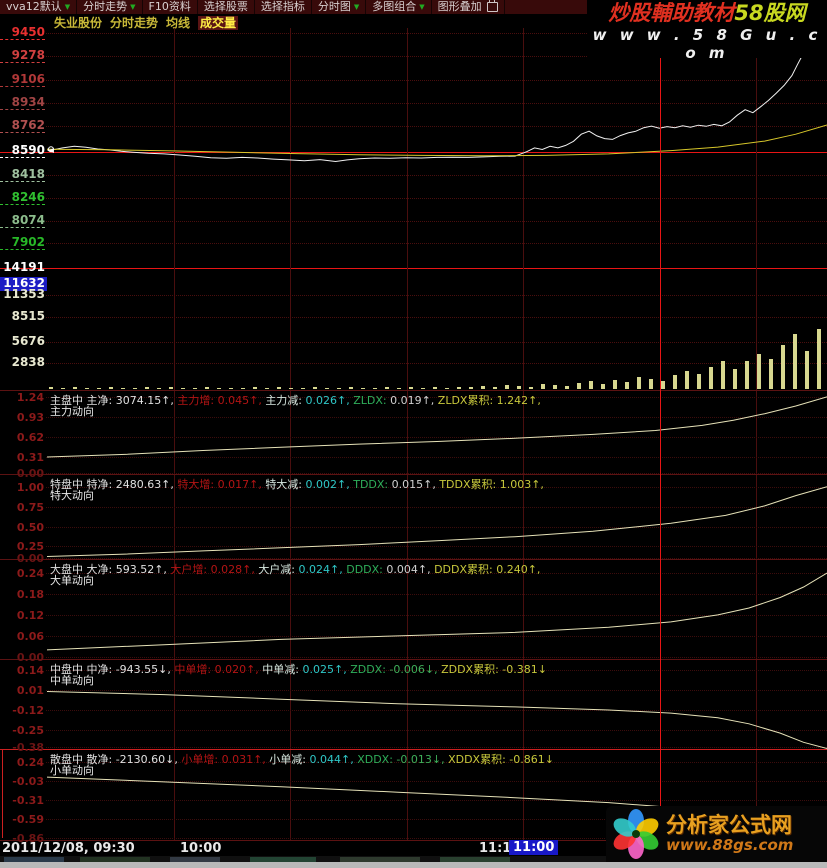  Describe the element at coordinates (437, 432) in the screenshot. I see `indicator-pane-zl` at that location.